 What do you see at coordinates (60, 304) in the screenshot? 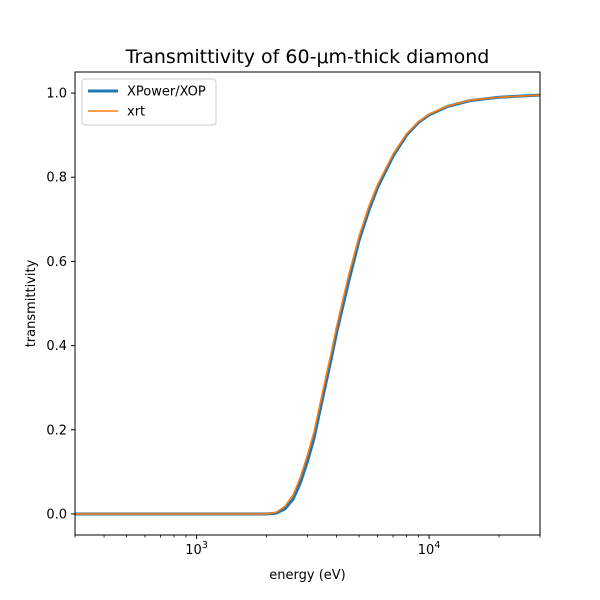
I see `y-axis-ticks: 0.0 0.2 0.4 0.6 0.8 1.0` at bounding box center [60, 304].